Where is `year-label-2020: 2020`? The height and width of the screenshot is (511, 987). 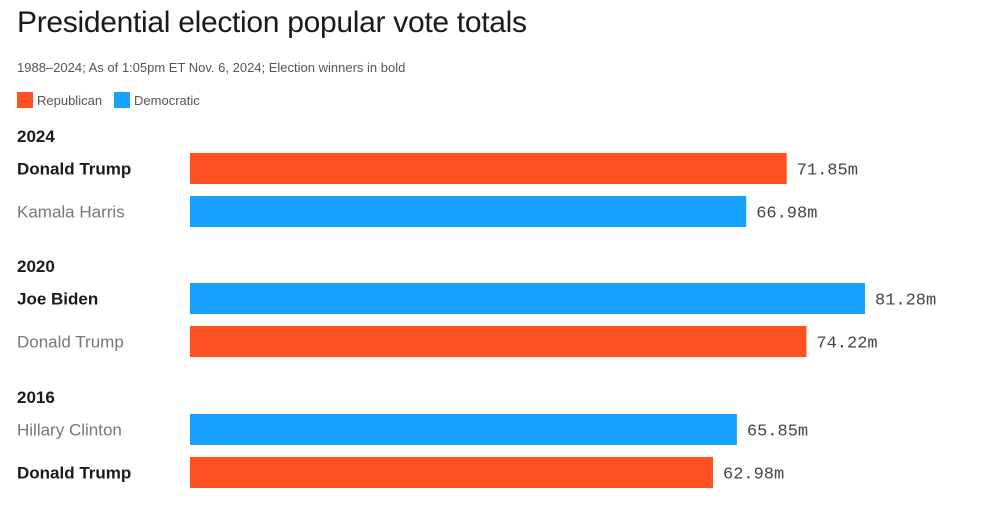 year-label-2020: 2020 is located at coordinates (36, 266).